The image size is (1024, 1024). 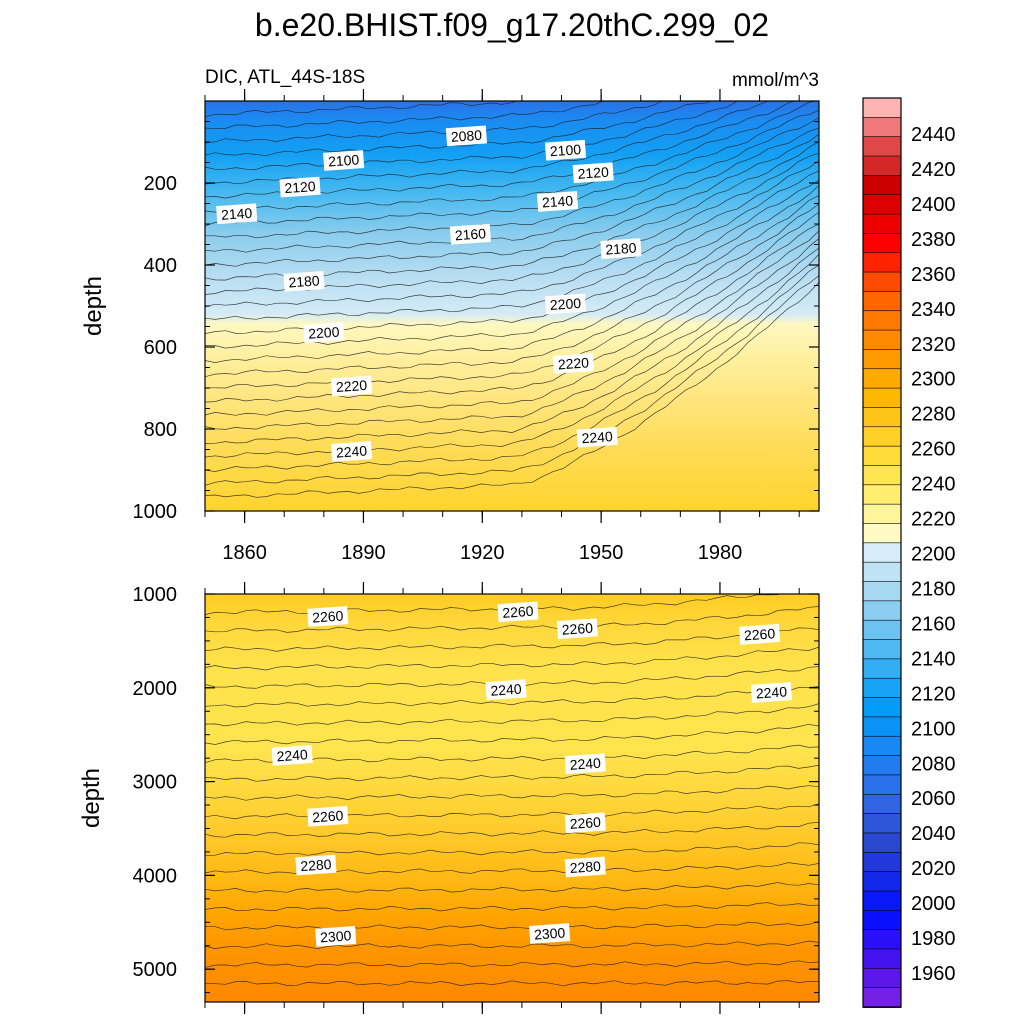 I want to click on contour-label-text: 2140, so click(x=557, y=201).